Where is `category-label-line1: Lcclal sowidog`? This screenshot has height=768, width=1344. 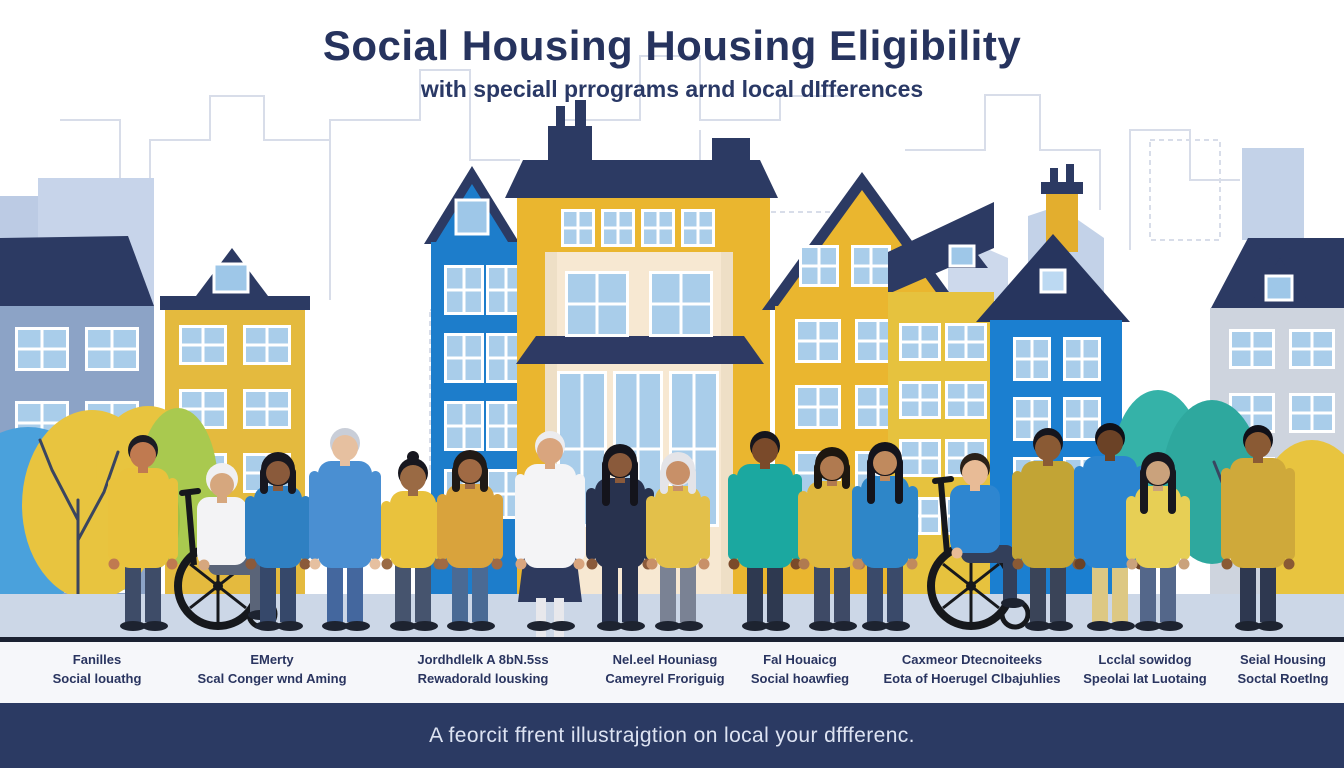 category-label-line1: Lcclal sowidog is located at coordinates (1145, 659).